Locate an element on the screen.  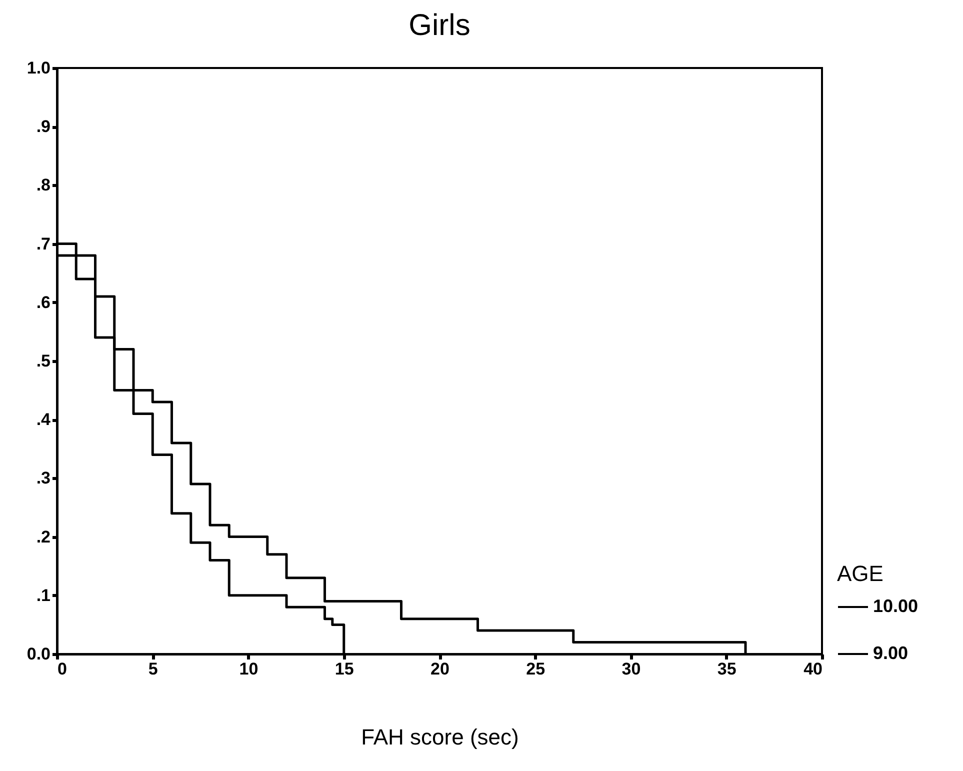
x-tick-label: 0 is located at coordinates (62, 669).